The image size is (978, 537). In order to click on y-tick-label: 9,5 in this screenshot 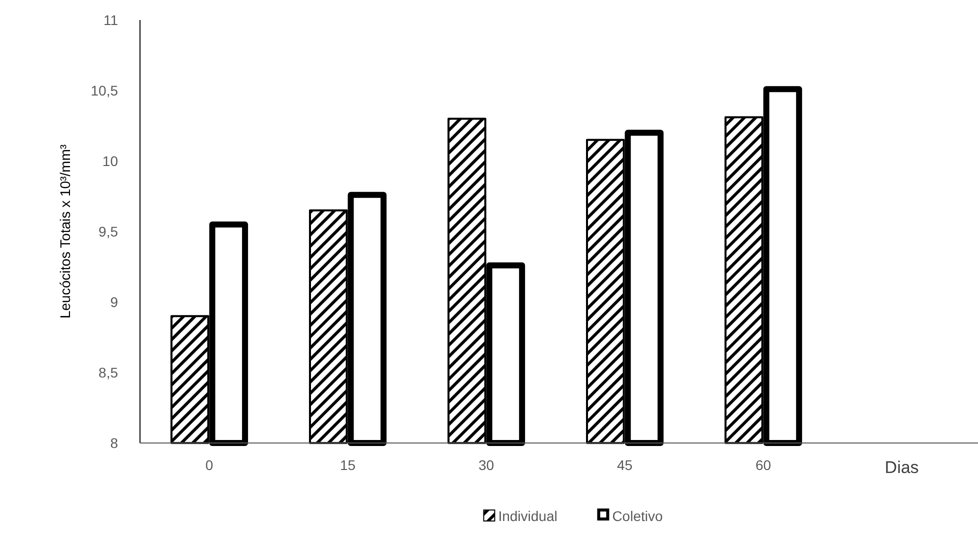, I will do `click(108, 231)`.